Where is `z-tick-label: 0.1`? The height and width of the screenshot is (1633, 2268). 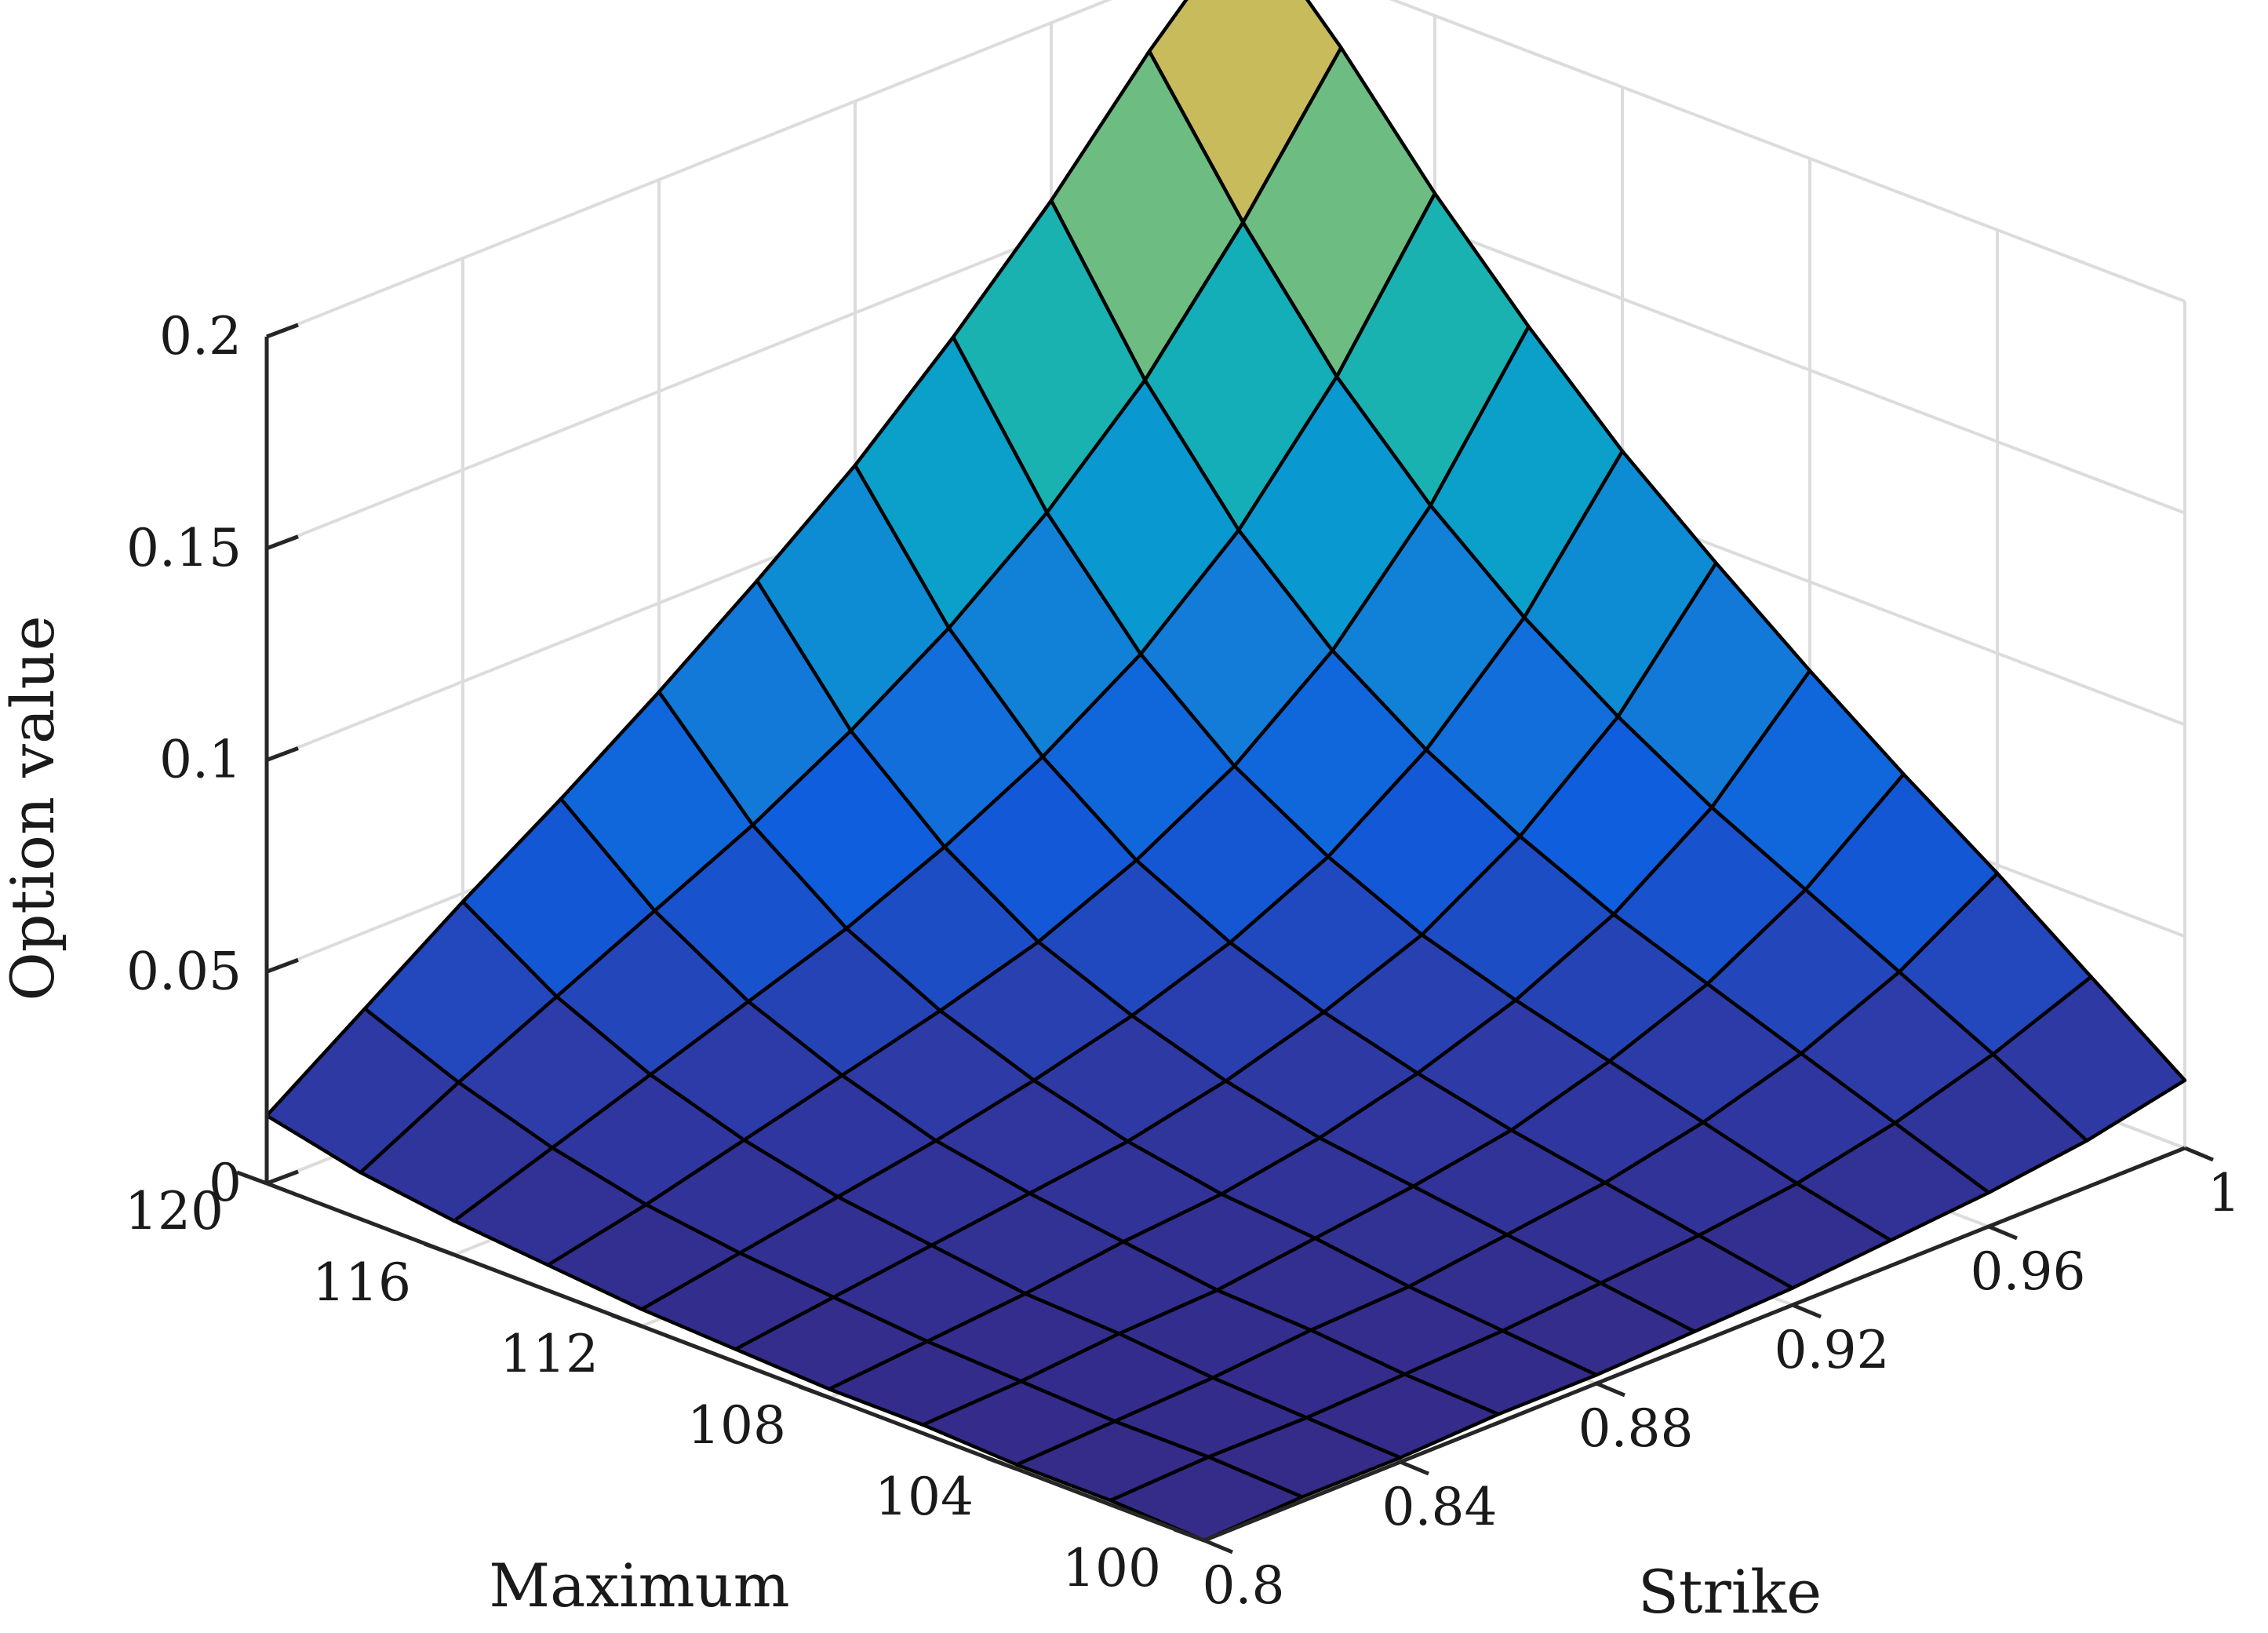
z-tick-label: 0.1 is located at coordinates (200, 760).